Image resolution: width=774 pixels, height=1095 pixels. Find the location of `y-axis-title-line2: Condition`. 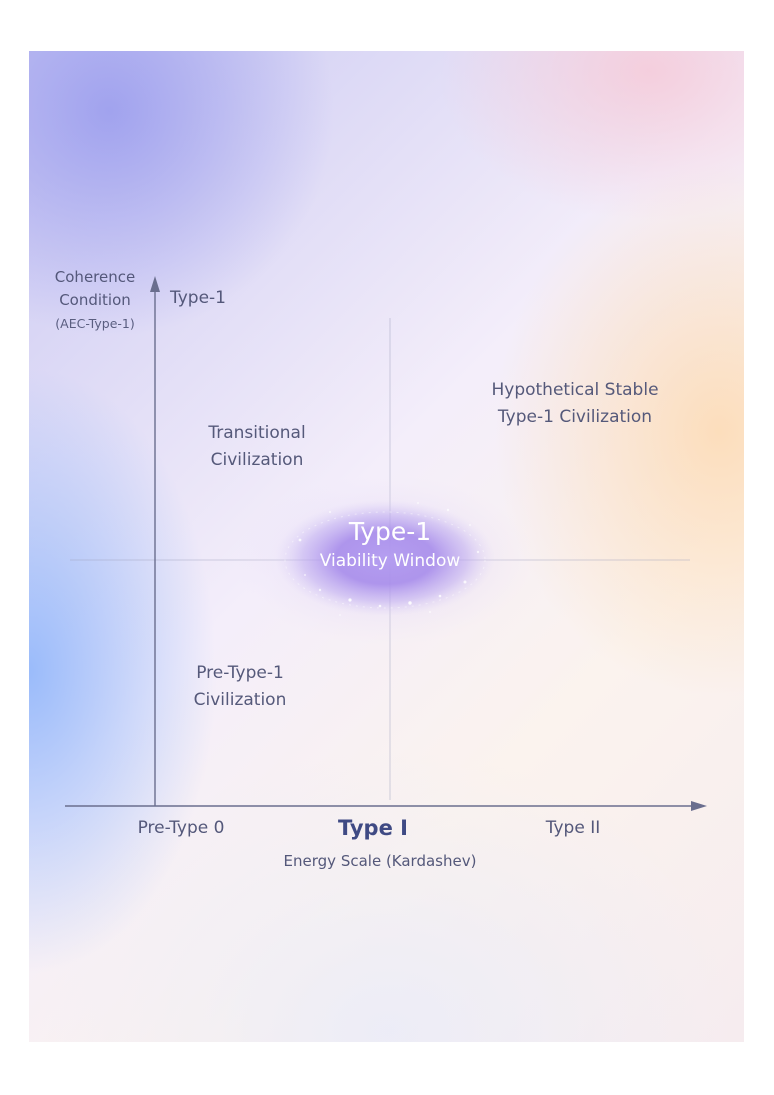

y-axis-title-line2: Condition is located at coordinates (95, 300).